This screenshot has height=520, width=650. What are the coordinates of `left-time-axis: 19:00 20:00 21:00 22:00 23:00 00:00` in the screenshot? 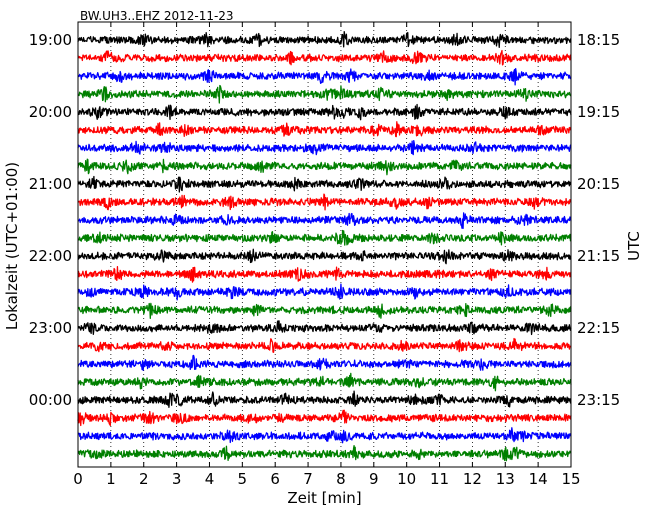 It's located at (56, 220).